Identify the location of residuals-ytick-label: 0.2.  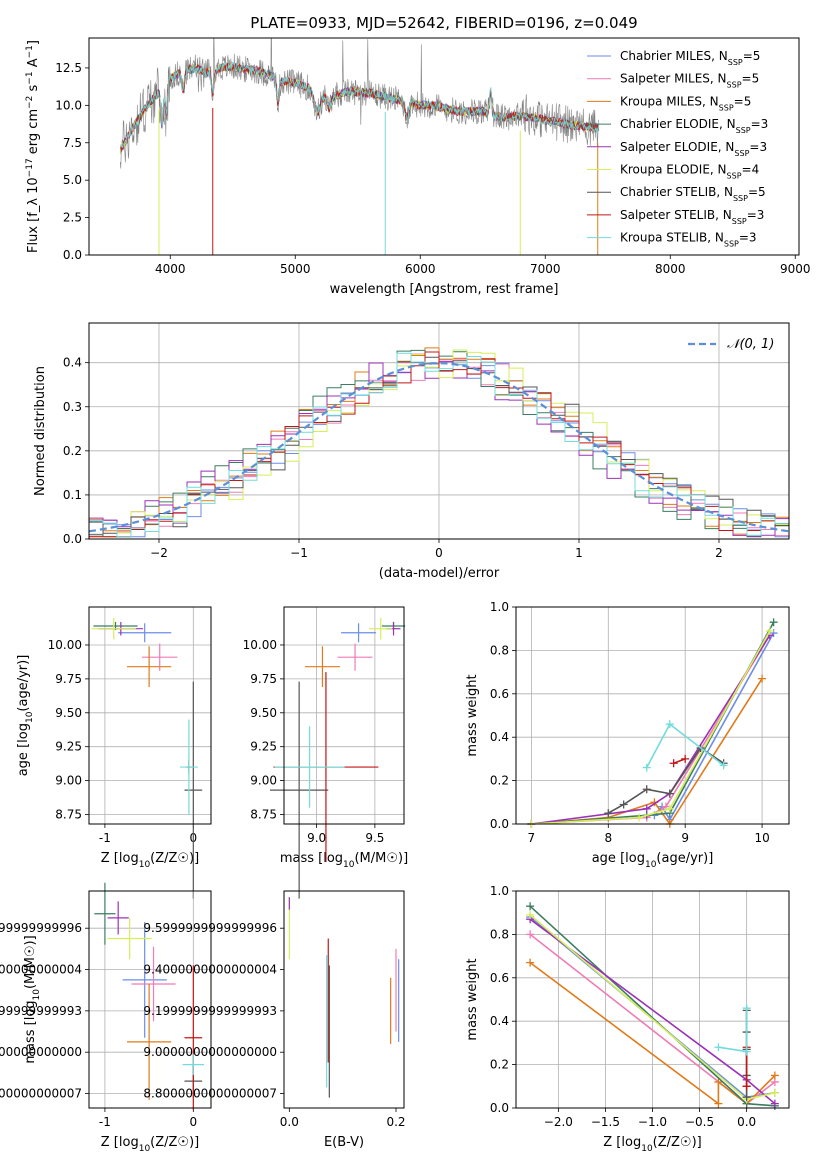
(72, 451).